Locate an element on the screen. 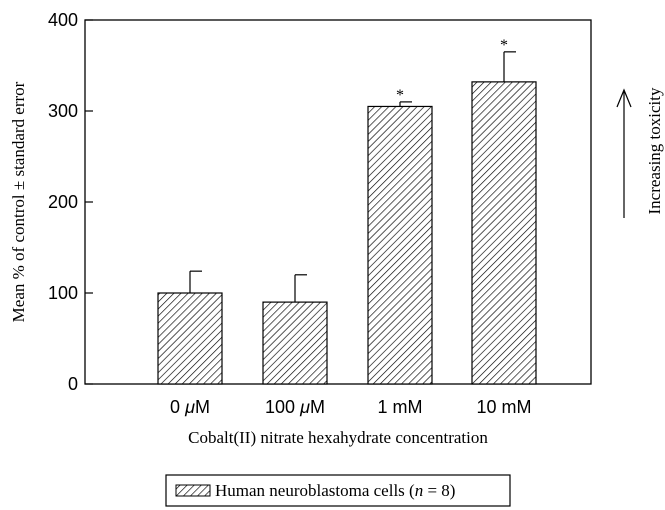 The image size is (665, 510). x-axis-ticks: 0 μM 100 μM 1 mM 10 mM is located at coordinates (350, 407).